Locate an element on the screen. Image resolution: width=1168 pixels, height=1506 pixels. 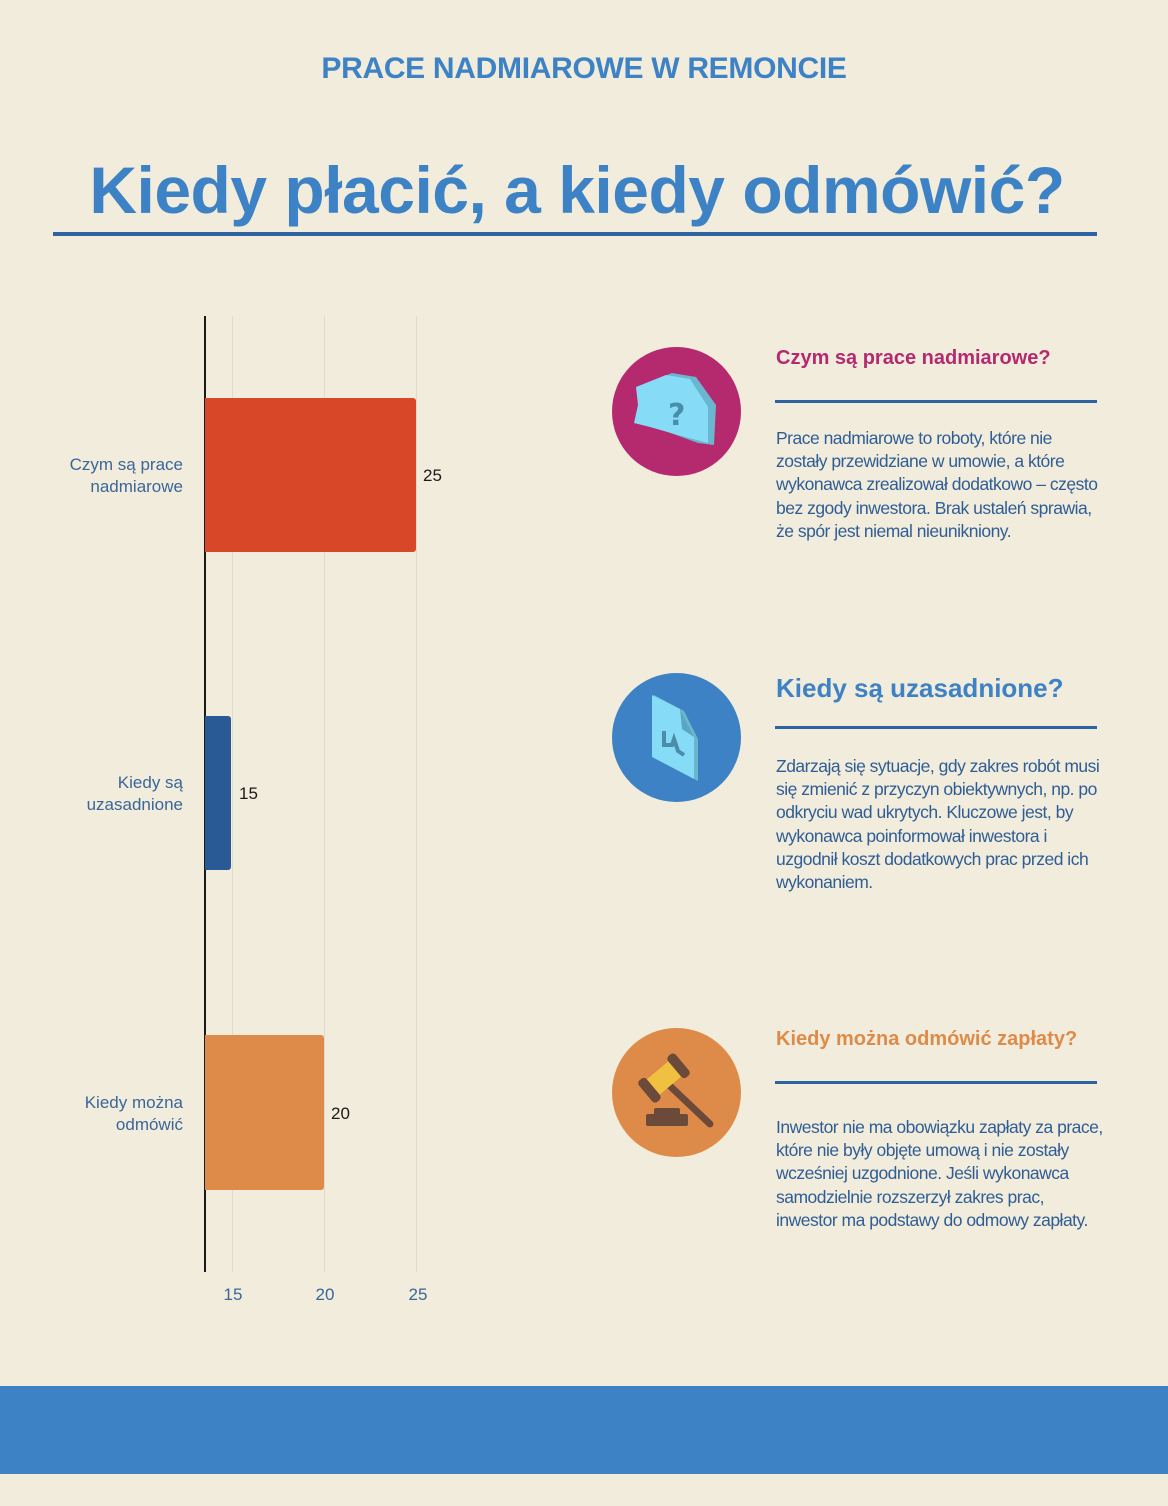
category-label-line: Kiedy można is located at coordinates (133, 1102).